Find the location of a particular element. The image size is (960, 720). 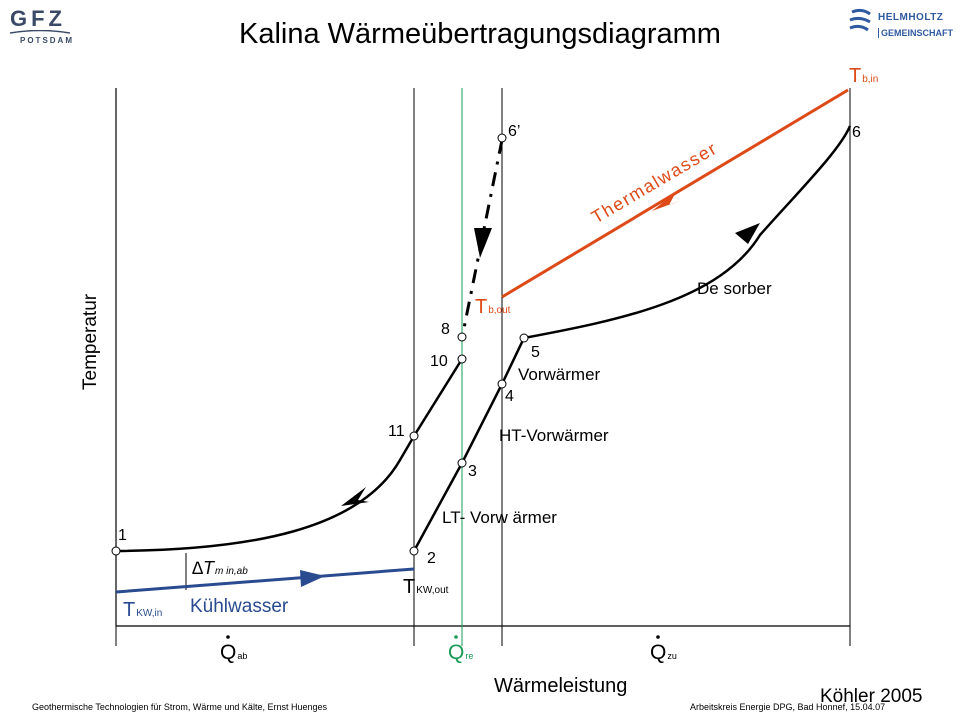

point-6prime is located at coordinates (502, 138).